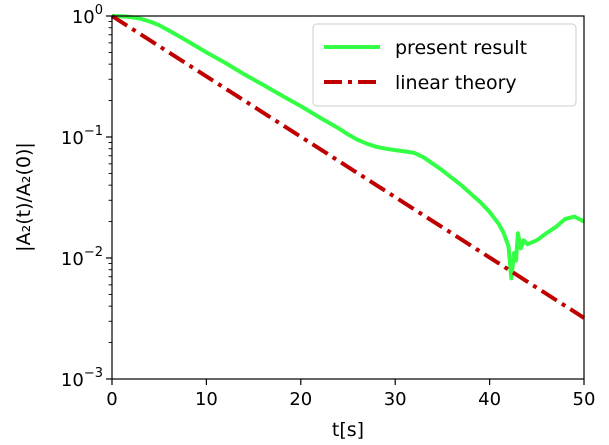 This screenshot has height=445, width=609. I want to click on y-tick-label: 10⁻¹, so click(82, 136).